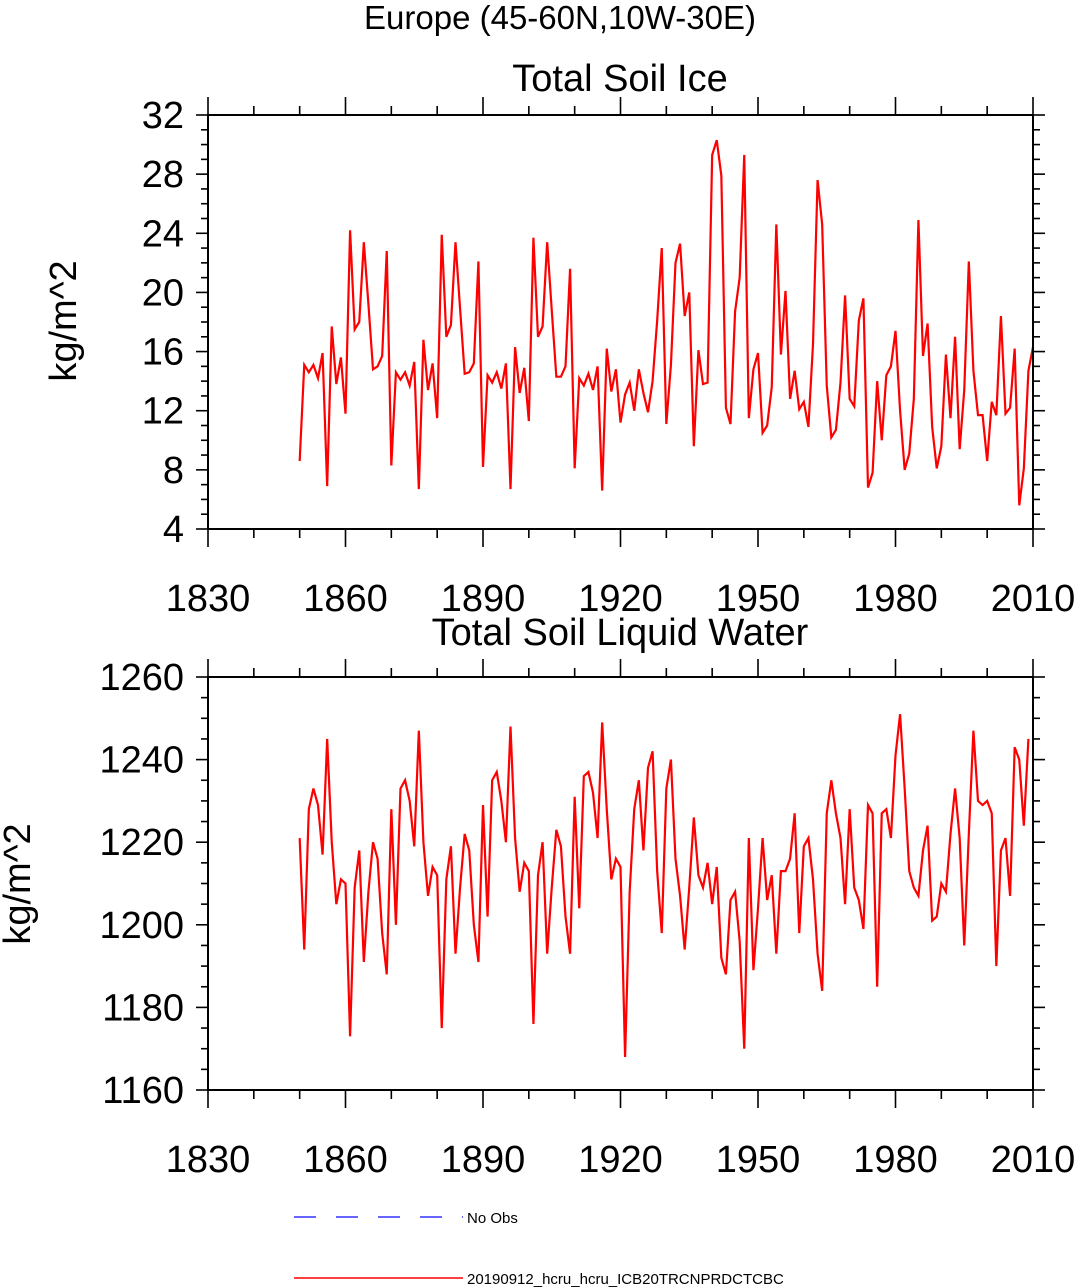  Describe the element at coordinates (163, 353) in the screenshot. I see `y-tick-label: 16` at that location.